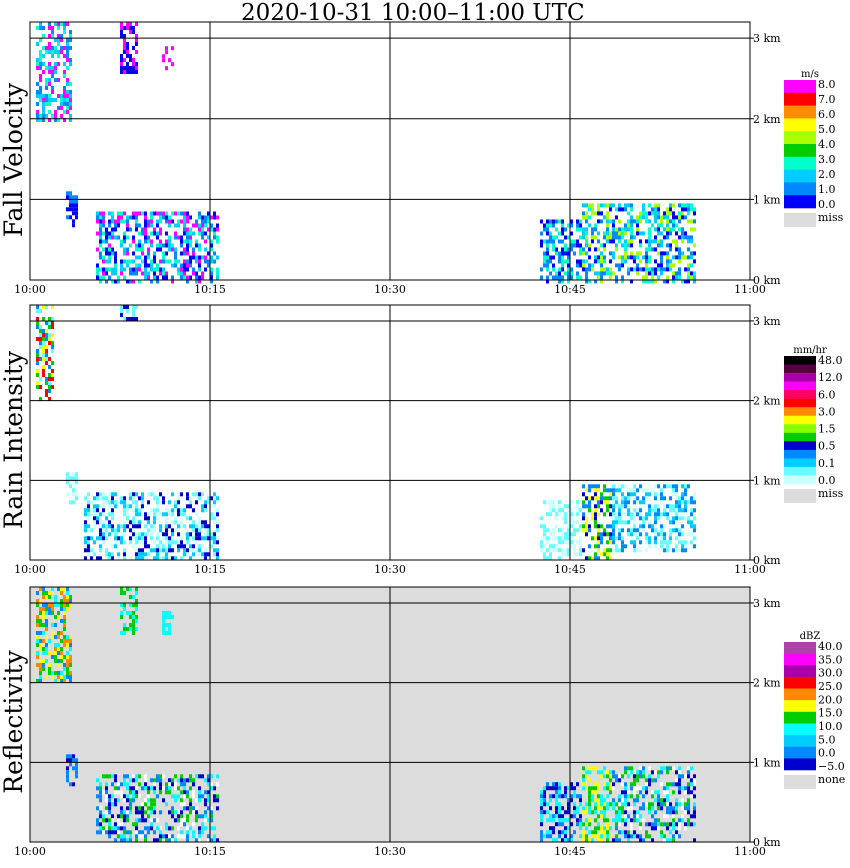 This screenshot has height=868, width=850. I want to click on legend-label: 10.0, so click(830, 726).